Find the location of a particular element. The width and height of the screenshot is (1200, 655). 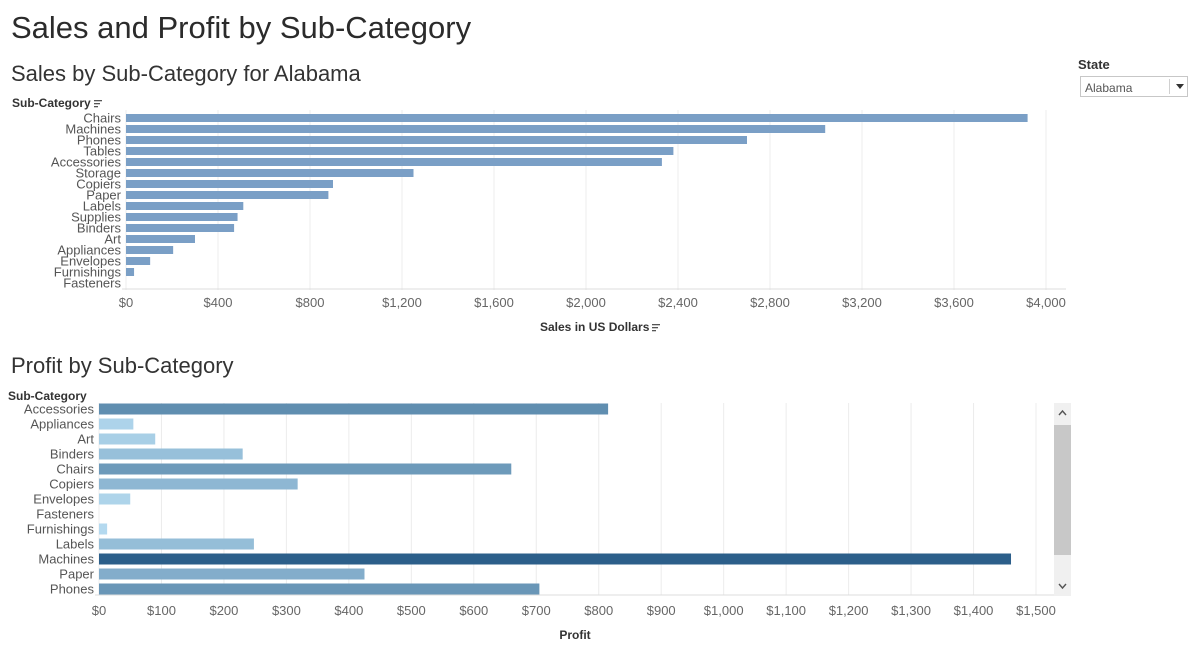

category-label: Supplies is located at coordinates (96, 217).